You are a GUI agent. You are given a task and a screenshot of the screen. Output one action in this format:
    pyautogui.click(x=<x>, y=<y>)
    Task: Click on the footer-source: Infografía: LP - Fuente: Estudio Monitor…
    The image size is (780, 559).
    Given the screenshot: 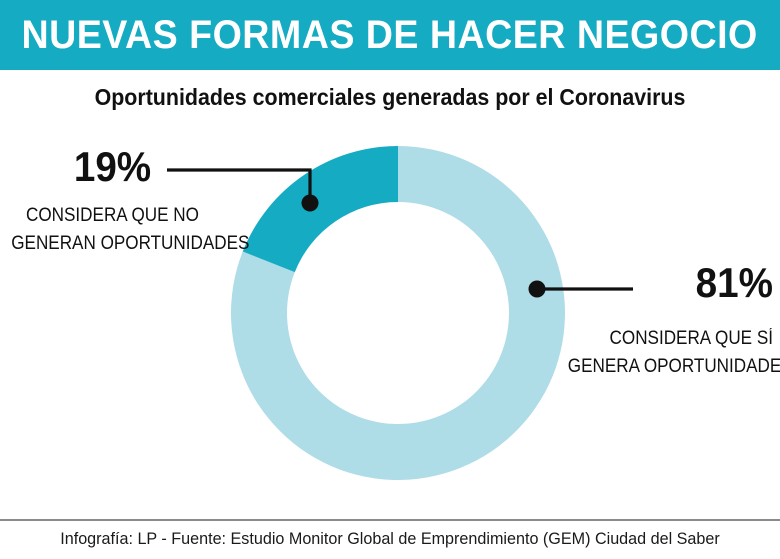 What is the action you would take?
    pyautogui.click(x=390, y=538)
    